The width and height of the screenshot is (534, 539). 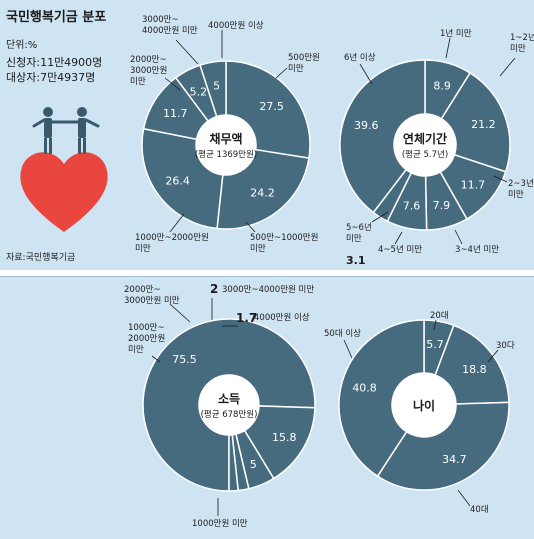 I want to click on heart-illustration, so click(x=64, y=169).